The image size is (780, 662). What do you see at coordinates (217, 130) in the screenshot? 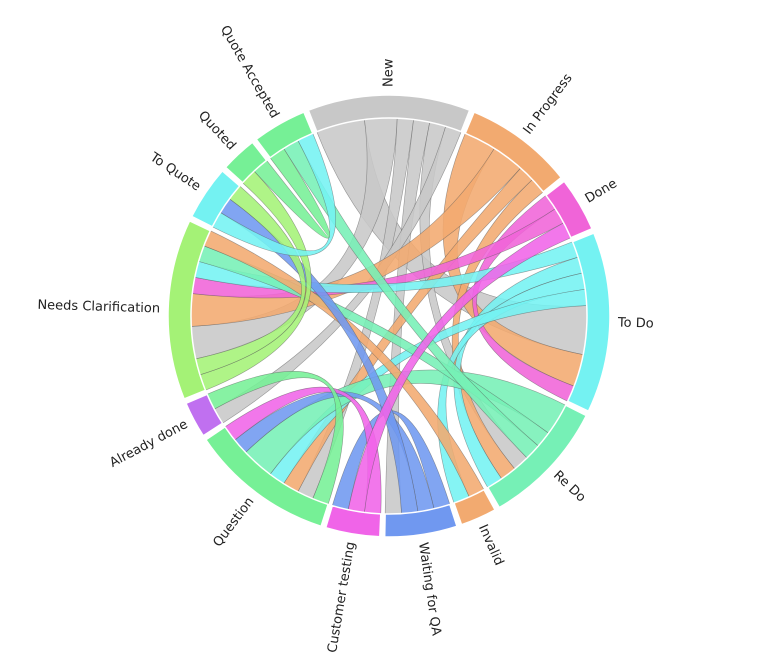
I see `label-quoted: Quoted` at bounding box center [217, 130].